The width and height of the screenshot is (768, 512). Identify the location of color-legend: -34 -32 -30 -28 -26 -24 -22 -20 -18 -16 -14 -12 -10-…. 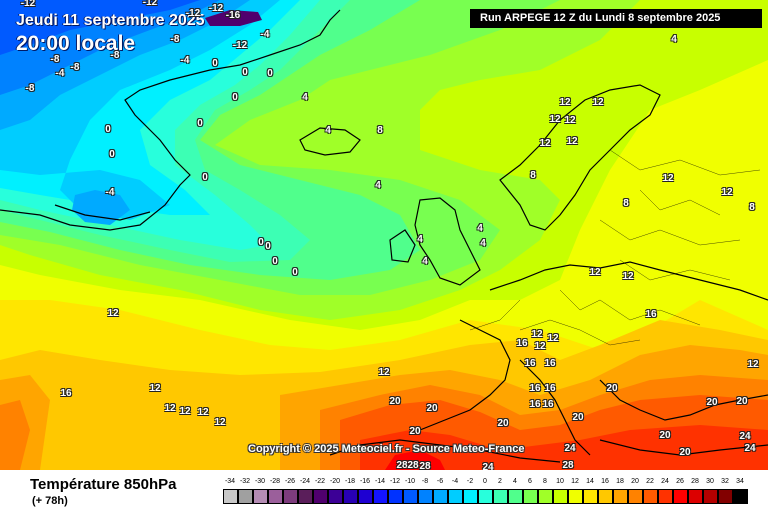
(489, 493).